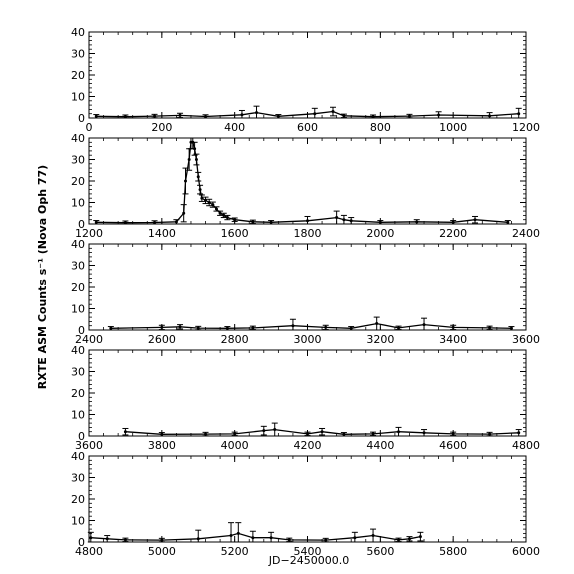  Describe the element at coordinates (380, 127) in the screenshot. I see `x-tick-label: 800` at that location.